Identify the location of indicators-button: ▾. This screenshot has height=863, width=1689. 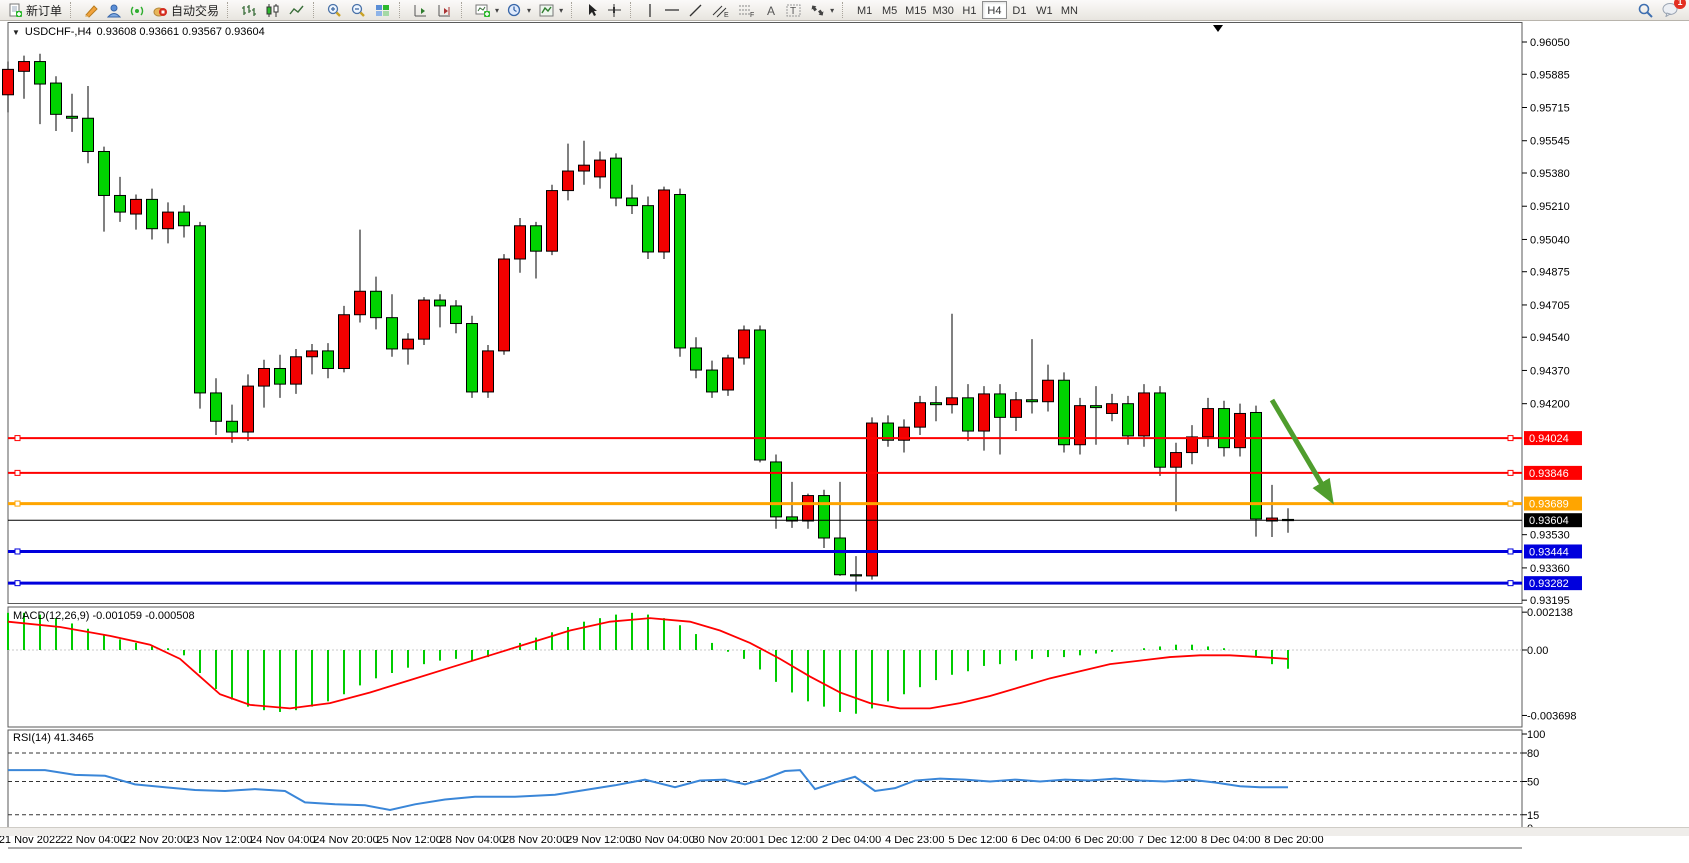
(551, 10).